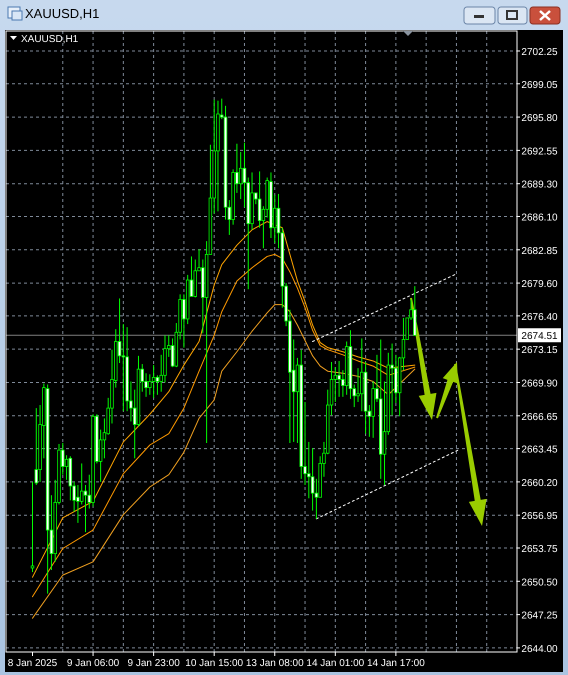 The height and width of the screenshot is (675, 568). Describe the element at coordinates (539, 52) in the screenshot. I see `y-tick-label: 2702.25` at that location.